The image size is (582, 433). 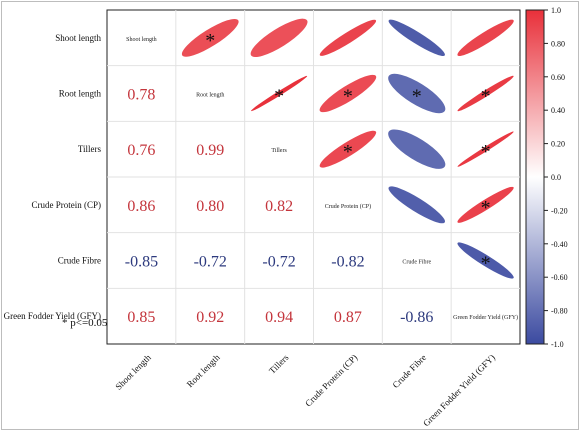 I want to click on correlation-value: -0.85, so click(x=141, y=262).